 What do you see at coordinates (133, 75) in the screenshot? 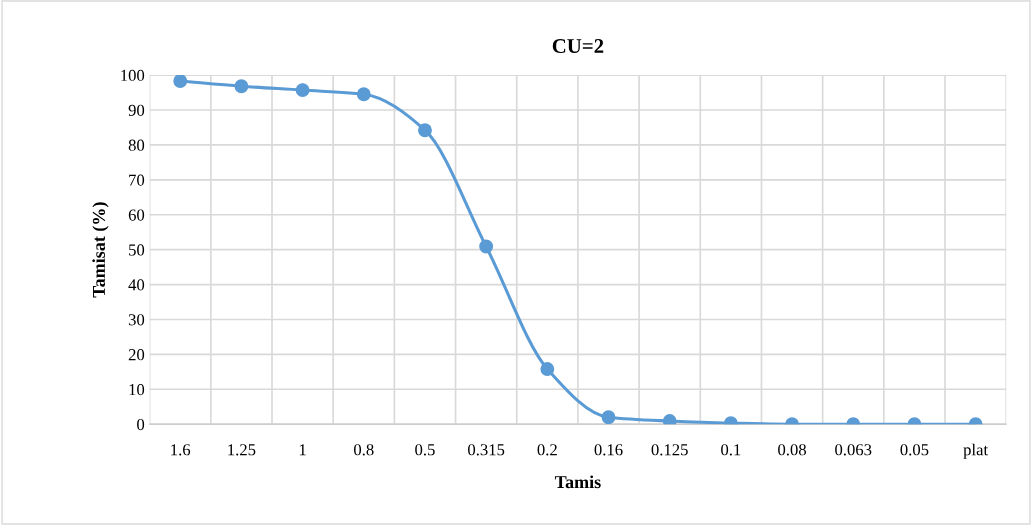
I see `y-tick-label: 100` at bounding box center [133, 75].